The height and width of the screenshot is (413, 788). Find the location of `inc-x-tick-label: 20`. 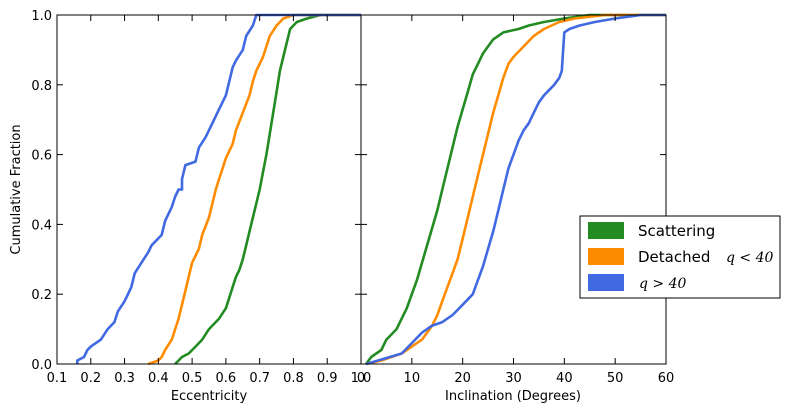

inc-x-tick-label: 20 is located at coordinates (462, 378).